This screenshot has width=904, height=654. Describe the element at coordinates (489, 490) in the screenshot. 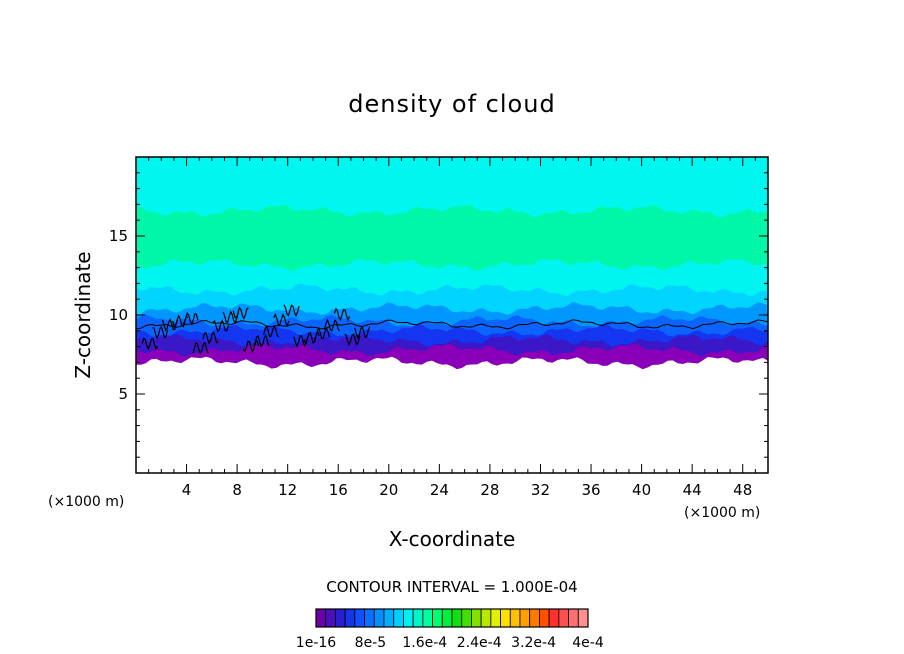

I see `x-tick-label: 28` at that location.